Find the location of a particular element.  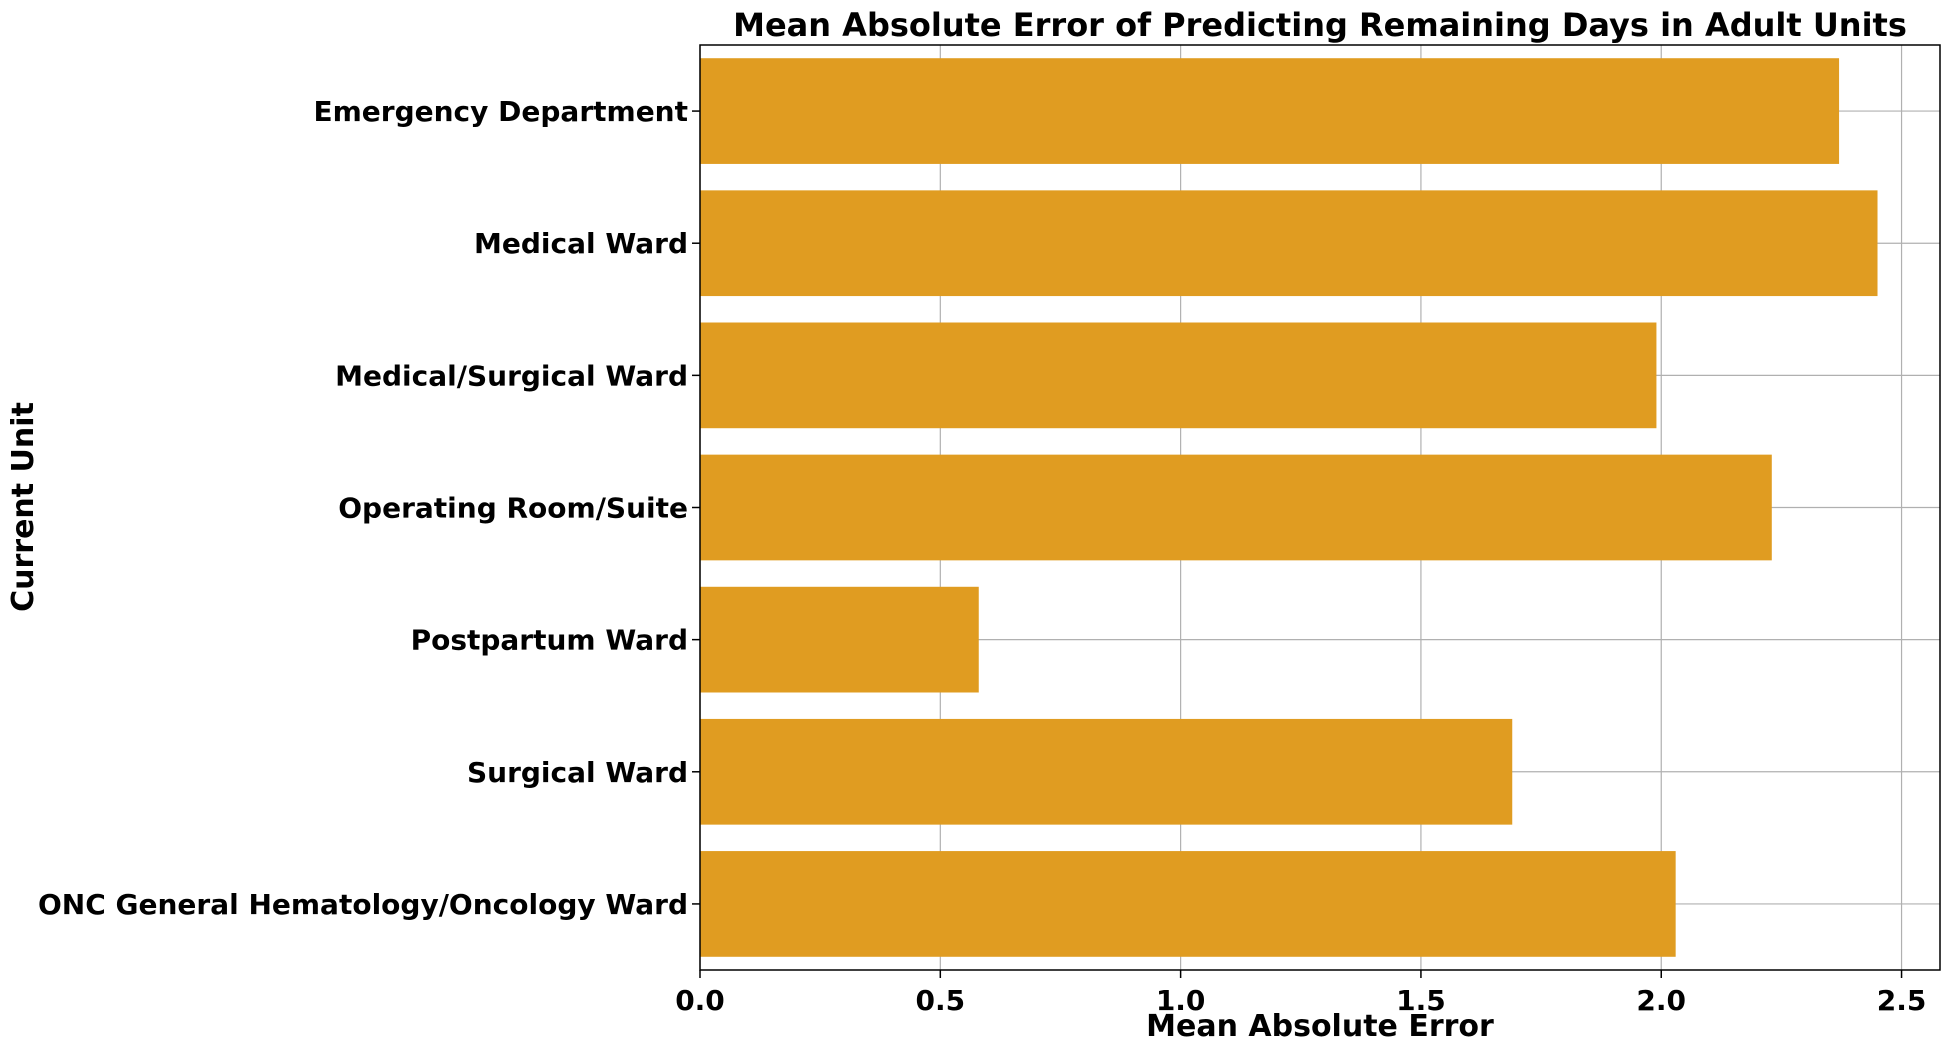

y-tick-label: Medical Ward is located at coordinates (581, 243).